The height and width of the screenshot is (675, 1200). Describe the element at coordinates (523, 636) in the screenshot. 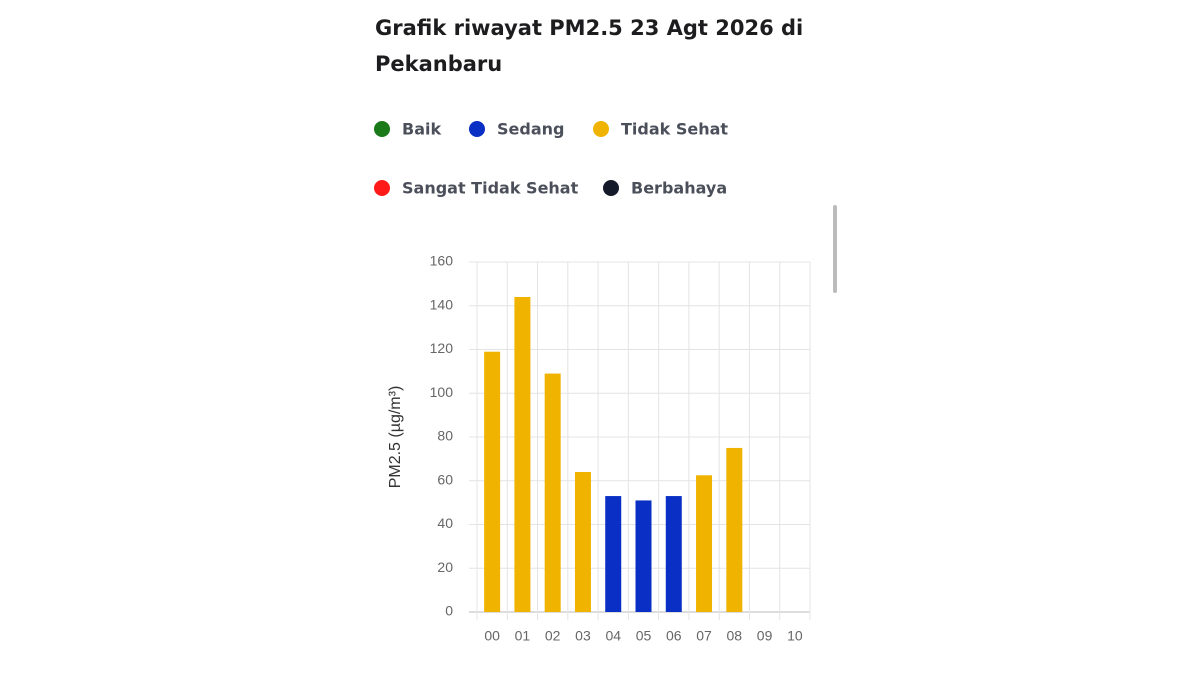

I see `x-tick-label: 01` at that location.